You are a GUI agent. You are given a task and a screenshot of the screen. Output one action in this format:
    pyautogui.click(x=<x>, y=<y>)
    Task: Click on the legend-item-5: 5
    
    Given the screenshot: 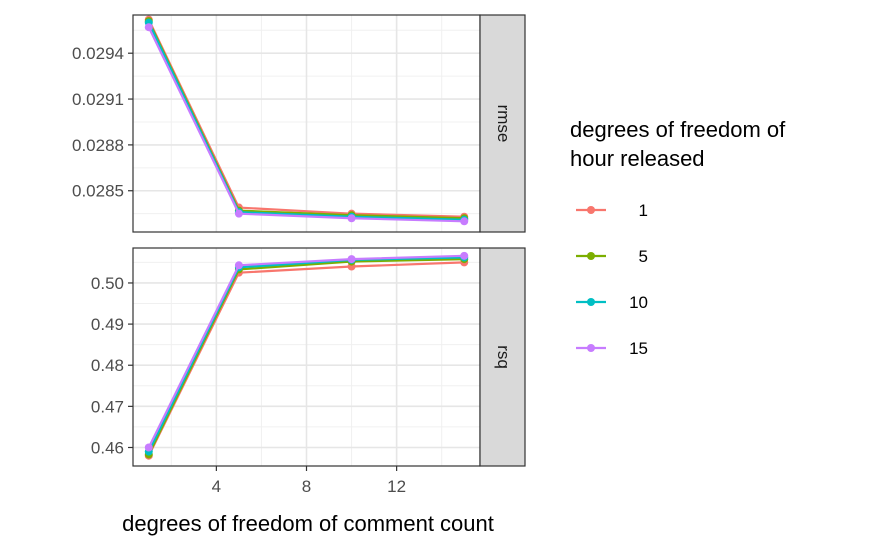 What is the action you would take?
    pyautogui.click(x=612, y=256)
    